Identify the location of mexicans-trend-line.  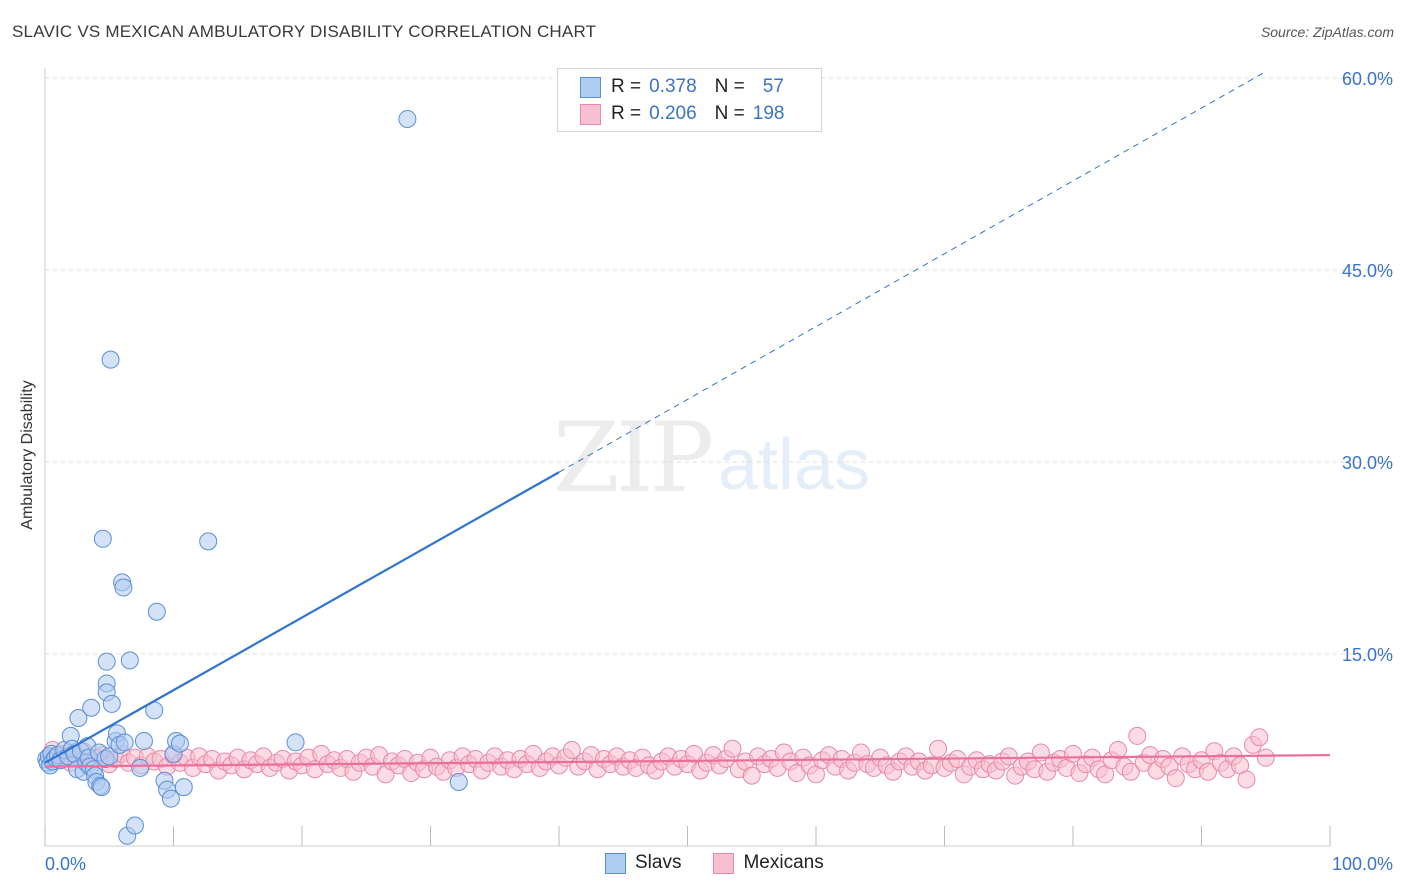
(687, 761).